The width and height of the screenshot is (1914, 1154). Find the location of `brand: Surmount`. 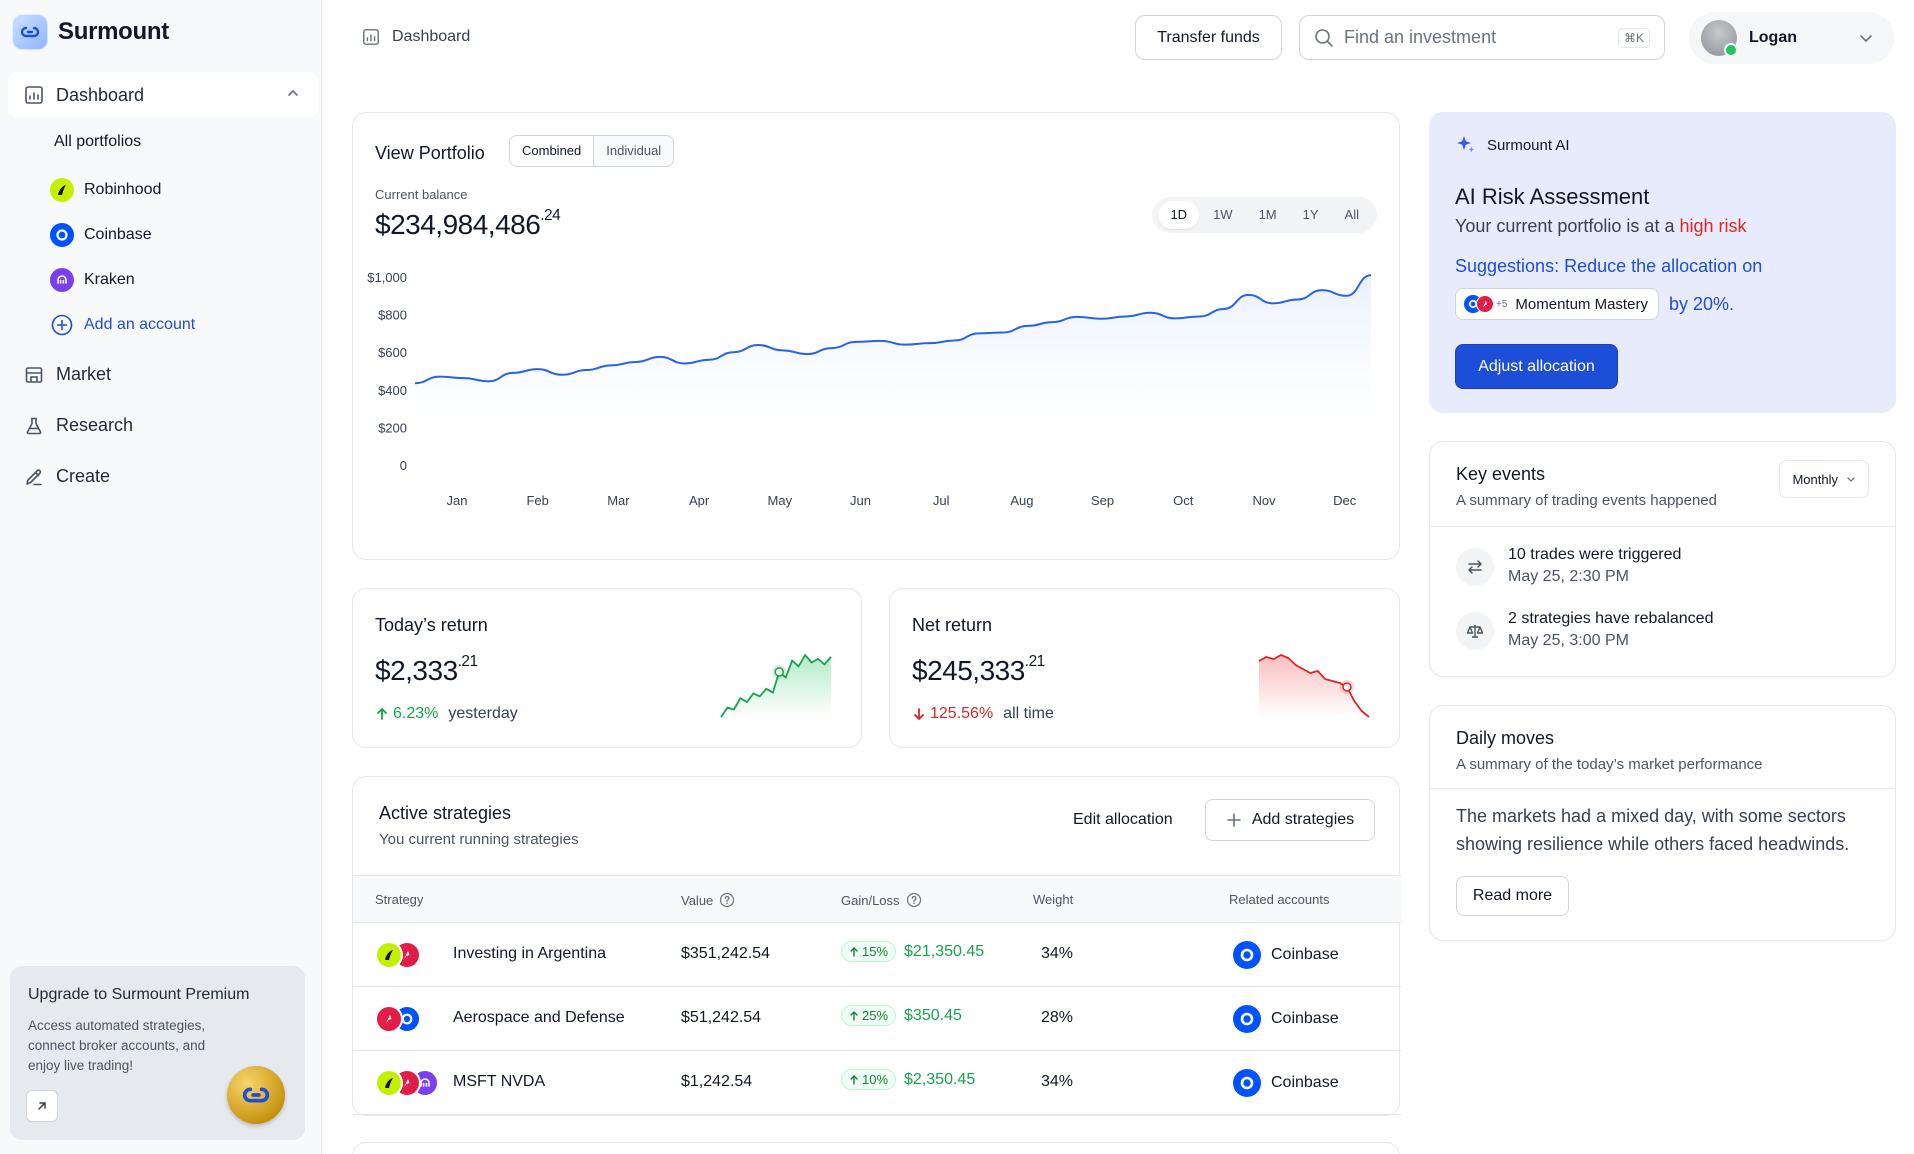

brand: Surmount is located at coordinates (90, 32).